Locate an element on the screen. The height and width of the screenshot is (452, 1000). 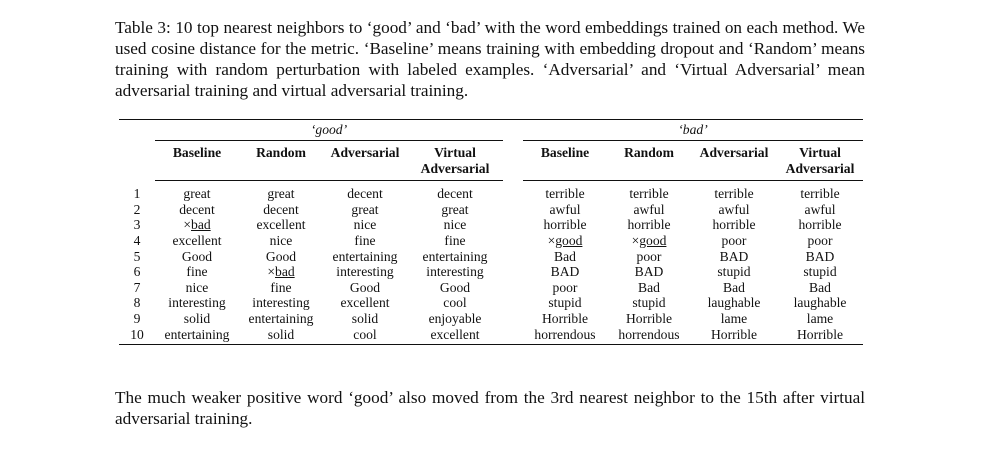
col-baseline-good: Baseline is located at coordinates (197, 161).